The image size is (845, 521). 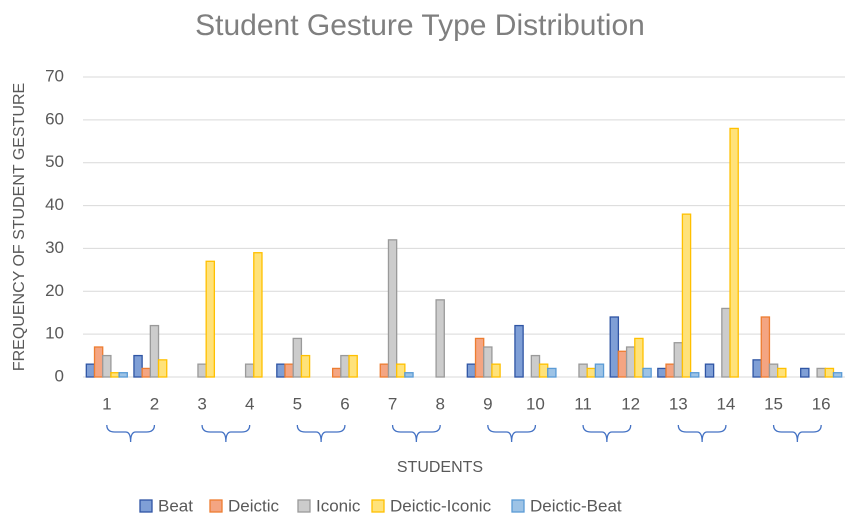 I want to click on x-tick-label: 16, so click(x=821, y=403).